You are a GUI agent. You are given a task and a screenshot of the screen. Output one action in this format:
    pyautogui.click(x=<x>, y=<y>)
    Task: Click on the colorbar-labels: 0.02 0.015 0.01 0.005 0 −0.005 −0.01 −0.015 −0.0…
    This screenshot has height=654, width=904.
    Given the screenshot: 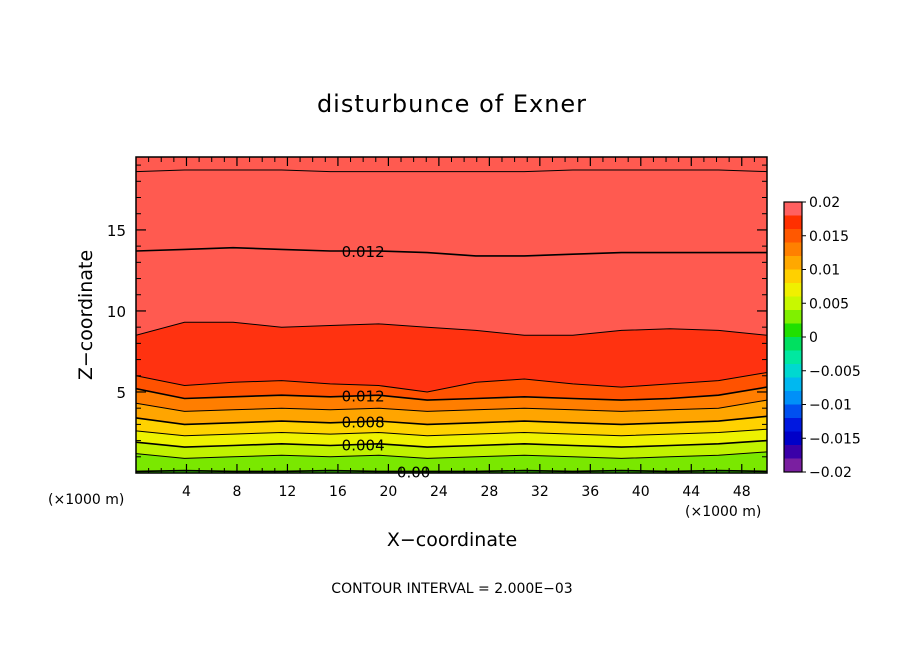 What is the action you would take?
    pyautogui.click(x=831, y=338)
    